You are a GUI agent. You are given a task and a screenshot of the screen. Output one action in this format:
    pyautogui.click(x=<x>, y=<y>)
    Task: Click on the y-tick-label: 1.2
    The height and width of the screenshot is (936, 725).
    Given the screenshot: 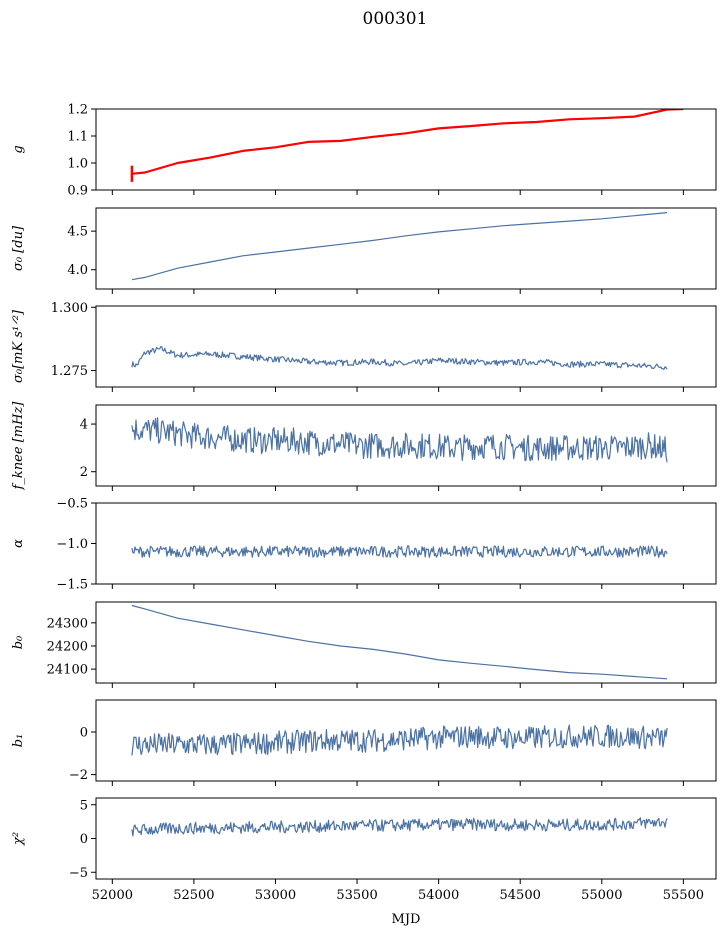 What is the action you would take?
    pyautogui.click(x=77, y=110)
    